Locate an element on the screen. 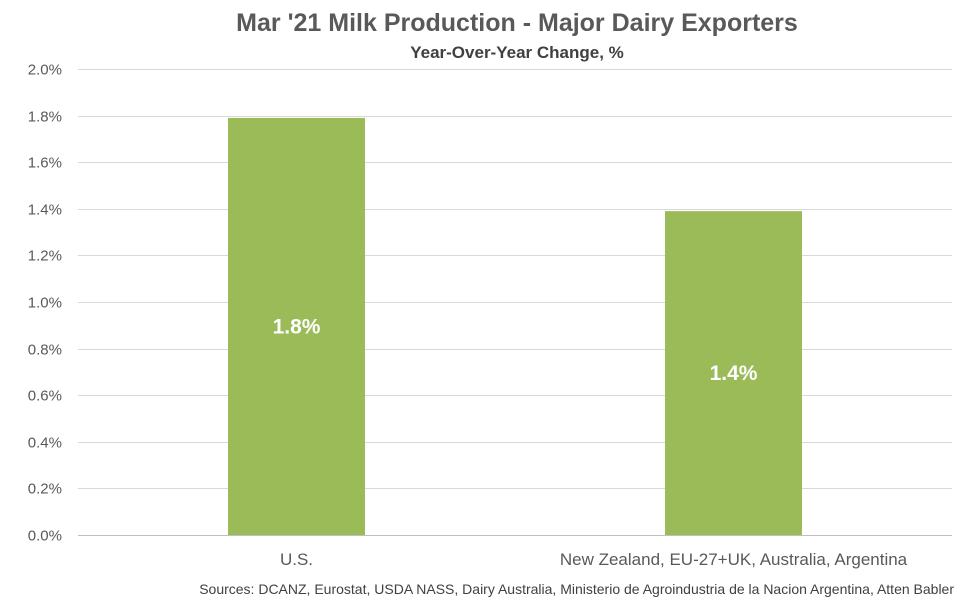 Image resolution: width=975 pixels, height=601 pixels. y-tick-label: 0.2% is located at coordinates (45, 489).